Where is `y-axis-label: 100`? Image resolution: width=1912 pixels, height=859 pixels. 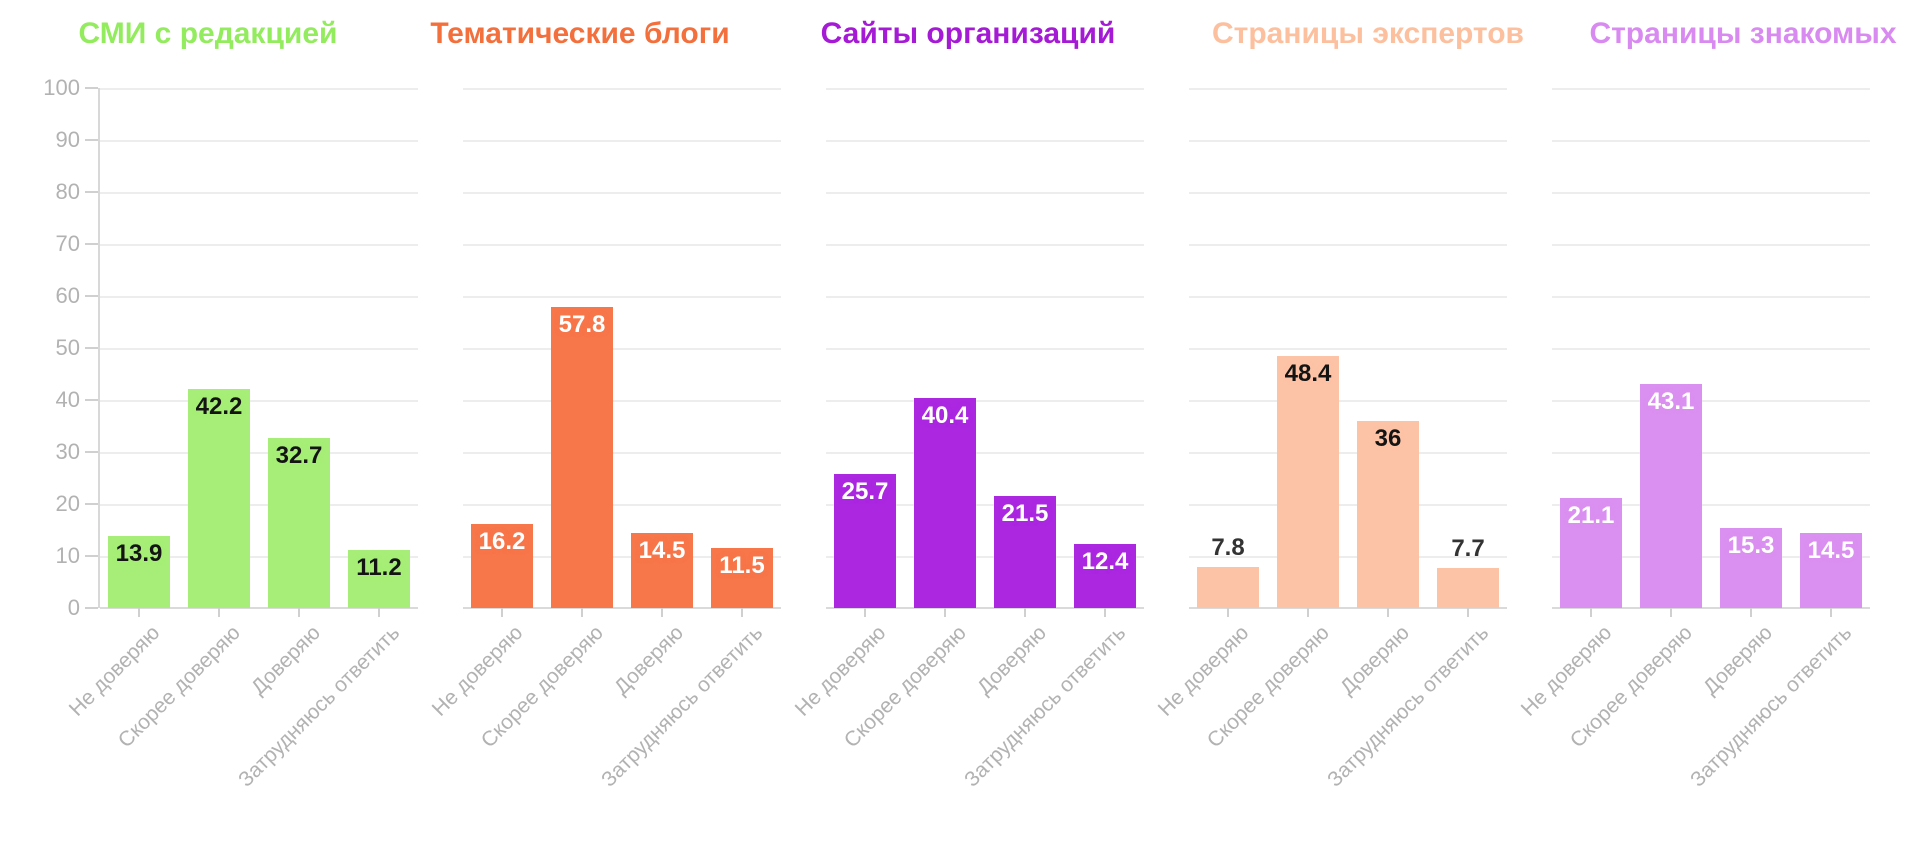
y-axis-label: 100 is located at coordinates (61, 87).